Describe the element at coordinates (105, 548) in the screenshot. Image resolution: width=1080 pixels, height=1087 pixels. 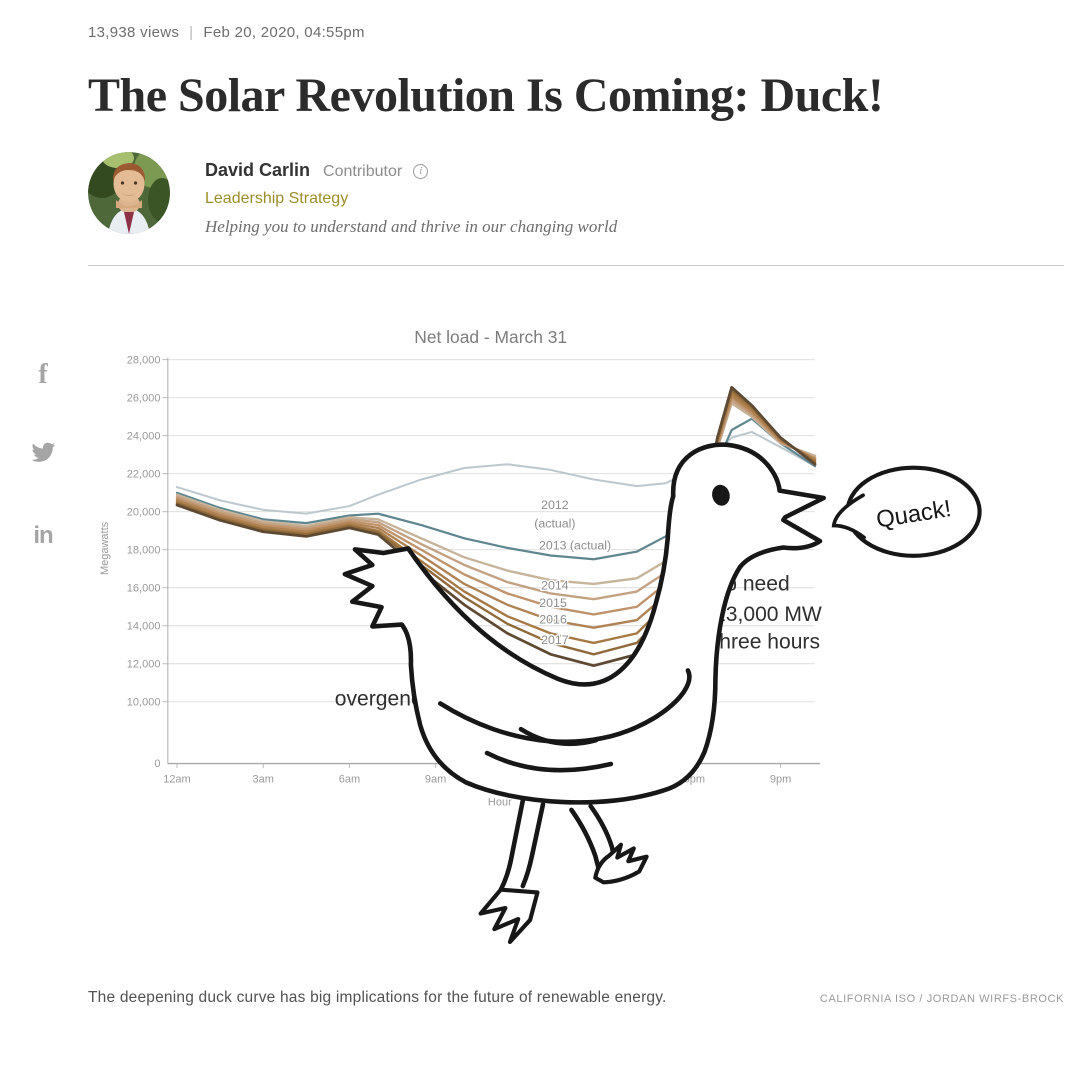
I see `y-axis-title: Megawatts` at that location.